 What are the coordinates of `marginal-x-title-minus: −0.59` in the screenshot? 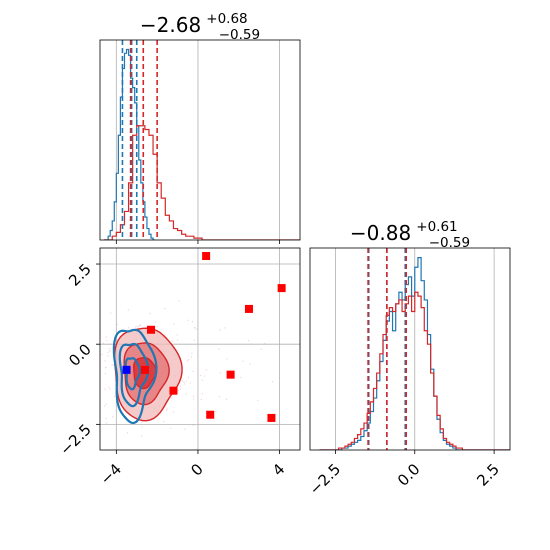 It's located at (239, 35).